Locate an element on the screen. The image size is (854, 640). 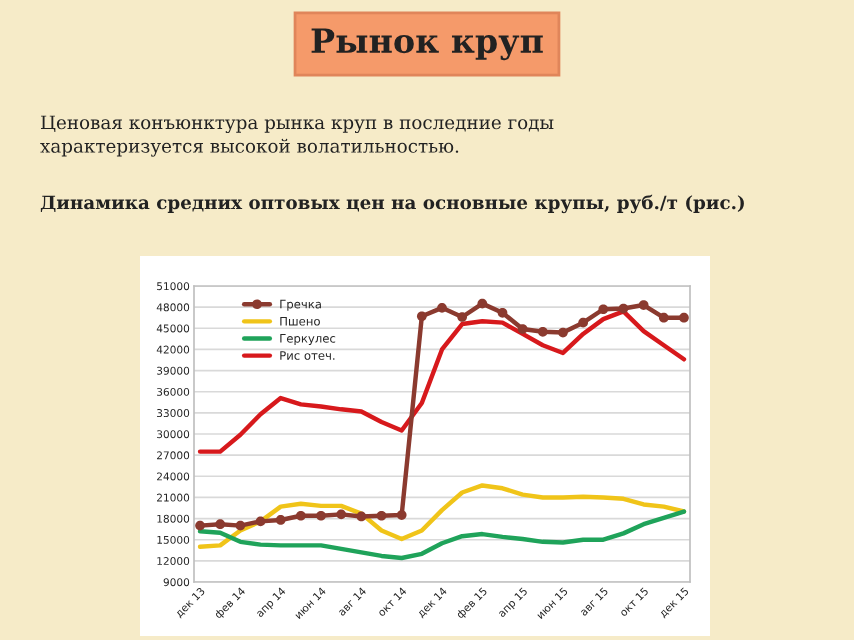
chart-title: Рынок круп is located at coordinates (427, 44).